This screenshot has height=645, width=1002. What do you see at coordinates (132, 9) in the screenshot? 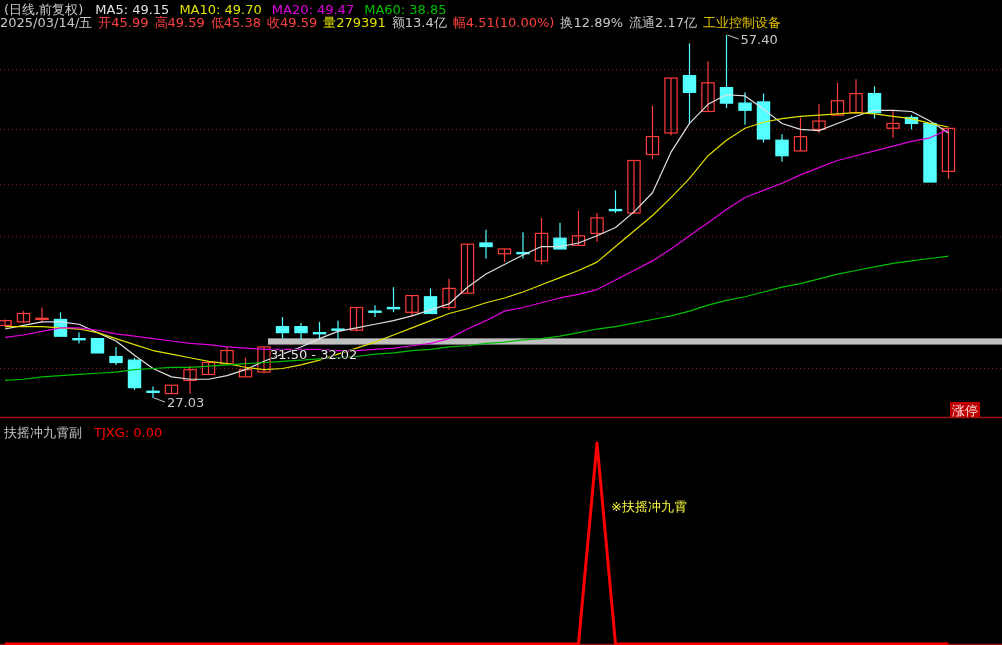
I see `text: MA5: 49.15` at bounding box center [132, 9].